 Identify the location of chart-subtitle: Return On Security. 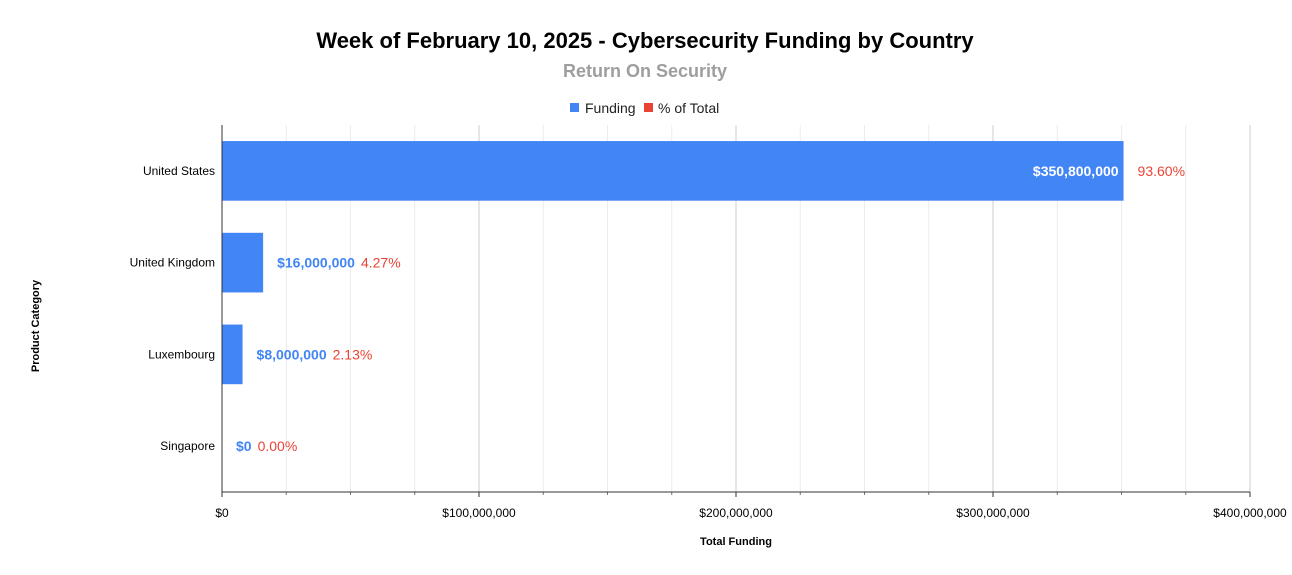
(645, 71).